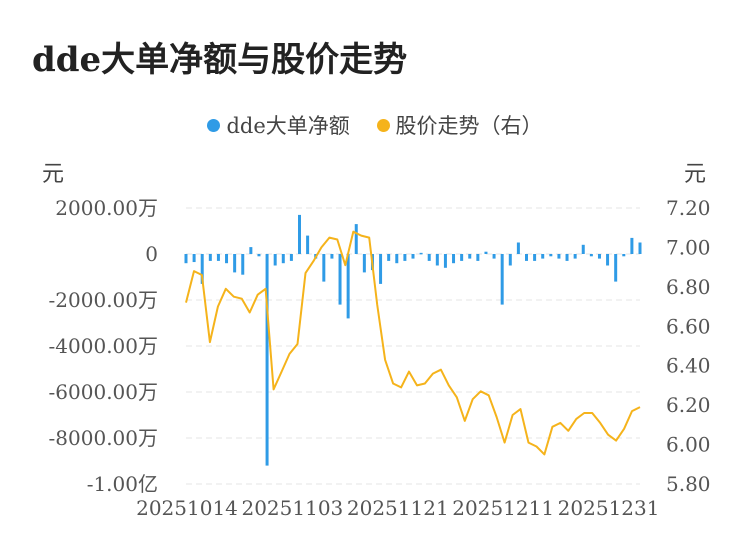 This screenshot has width=750, height=558. I want to click on x-tick-label: 20251014, so click(187, 508).